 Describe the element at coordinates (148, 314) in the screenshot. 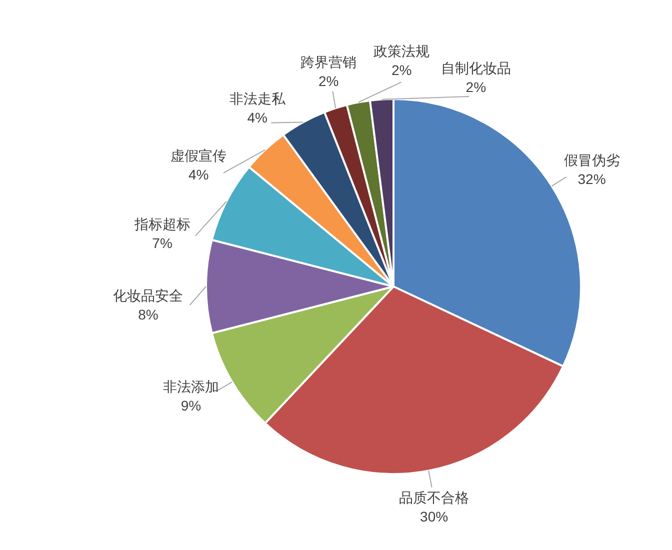

I see `data-label: 8%` at that location.